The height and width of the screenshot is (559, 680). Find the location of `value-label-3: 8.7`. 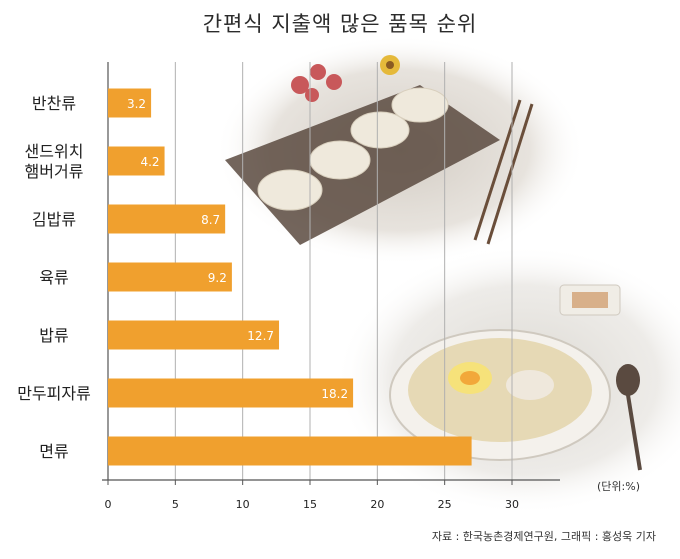

value-label-3: 8.7 is located at coordinates (210, 220).